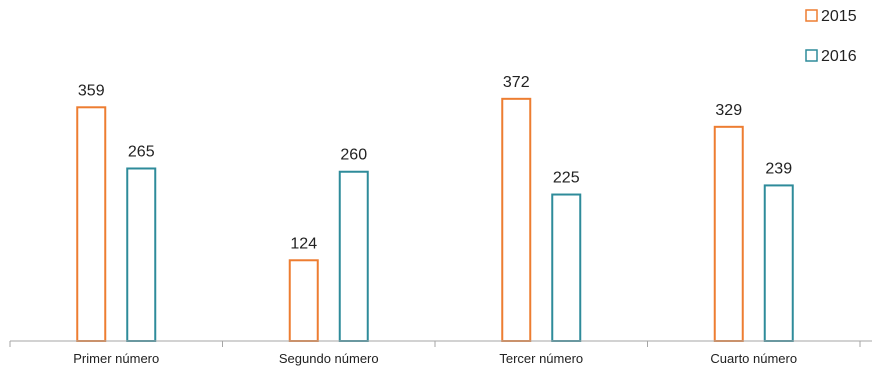  I want to click on data-label-2015-cuarto-numero: 329, so click(728, 110).